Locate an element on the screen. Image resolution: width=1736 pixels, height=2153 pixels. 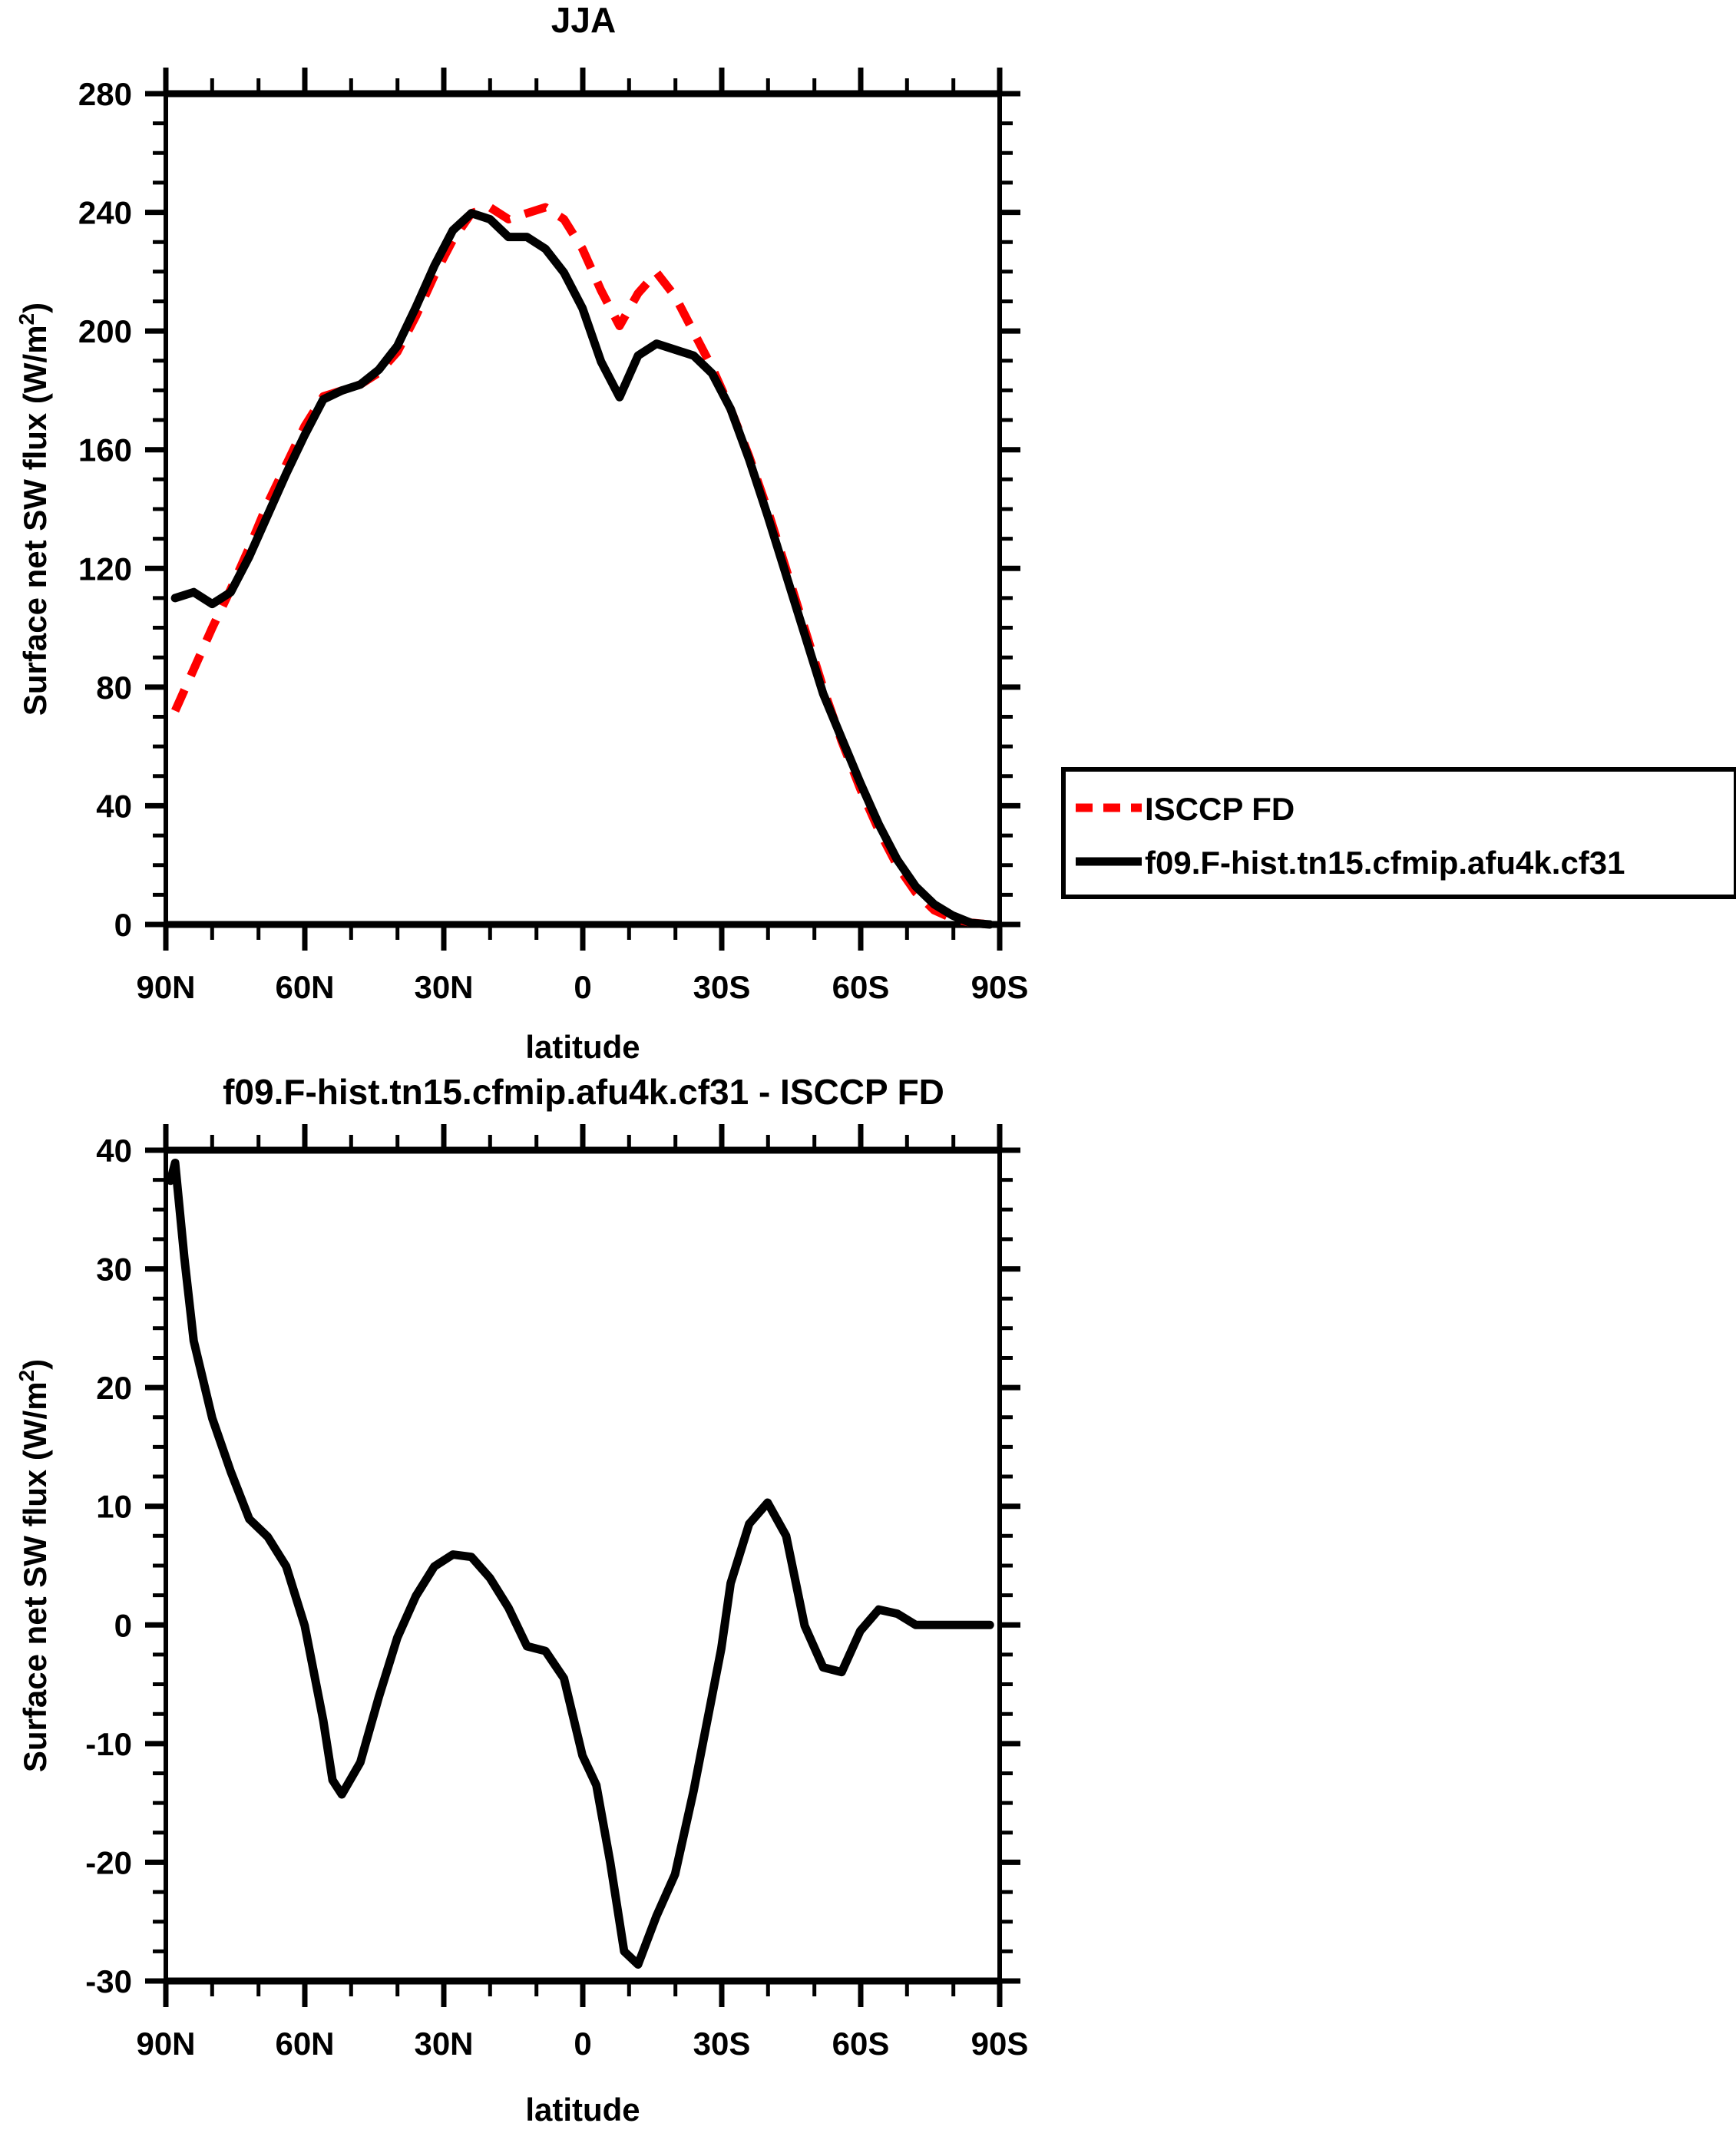
legend-box is located at coordinates (1398, 833).